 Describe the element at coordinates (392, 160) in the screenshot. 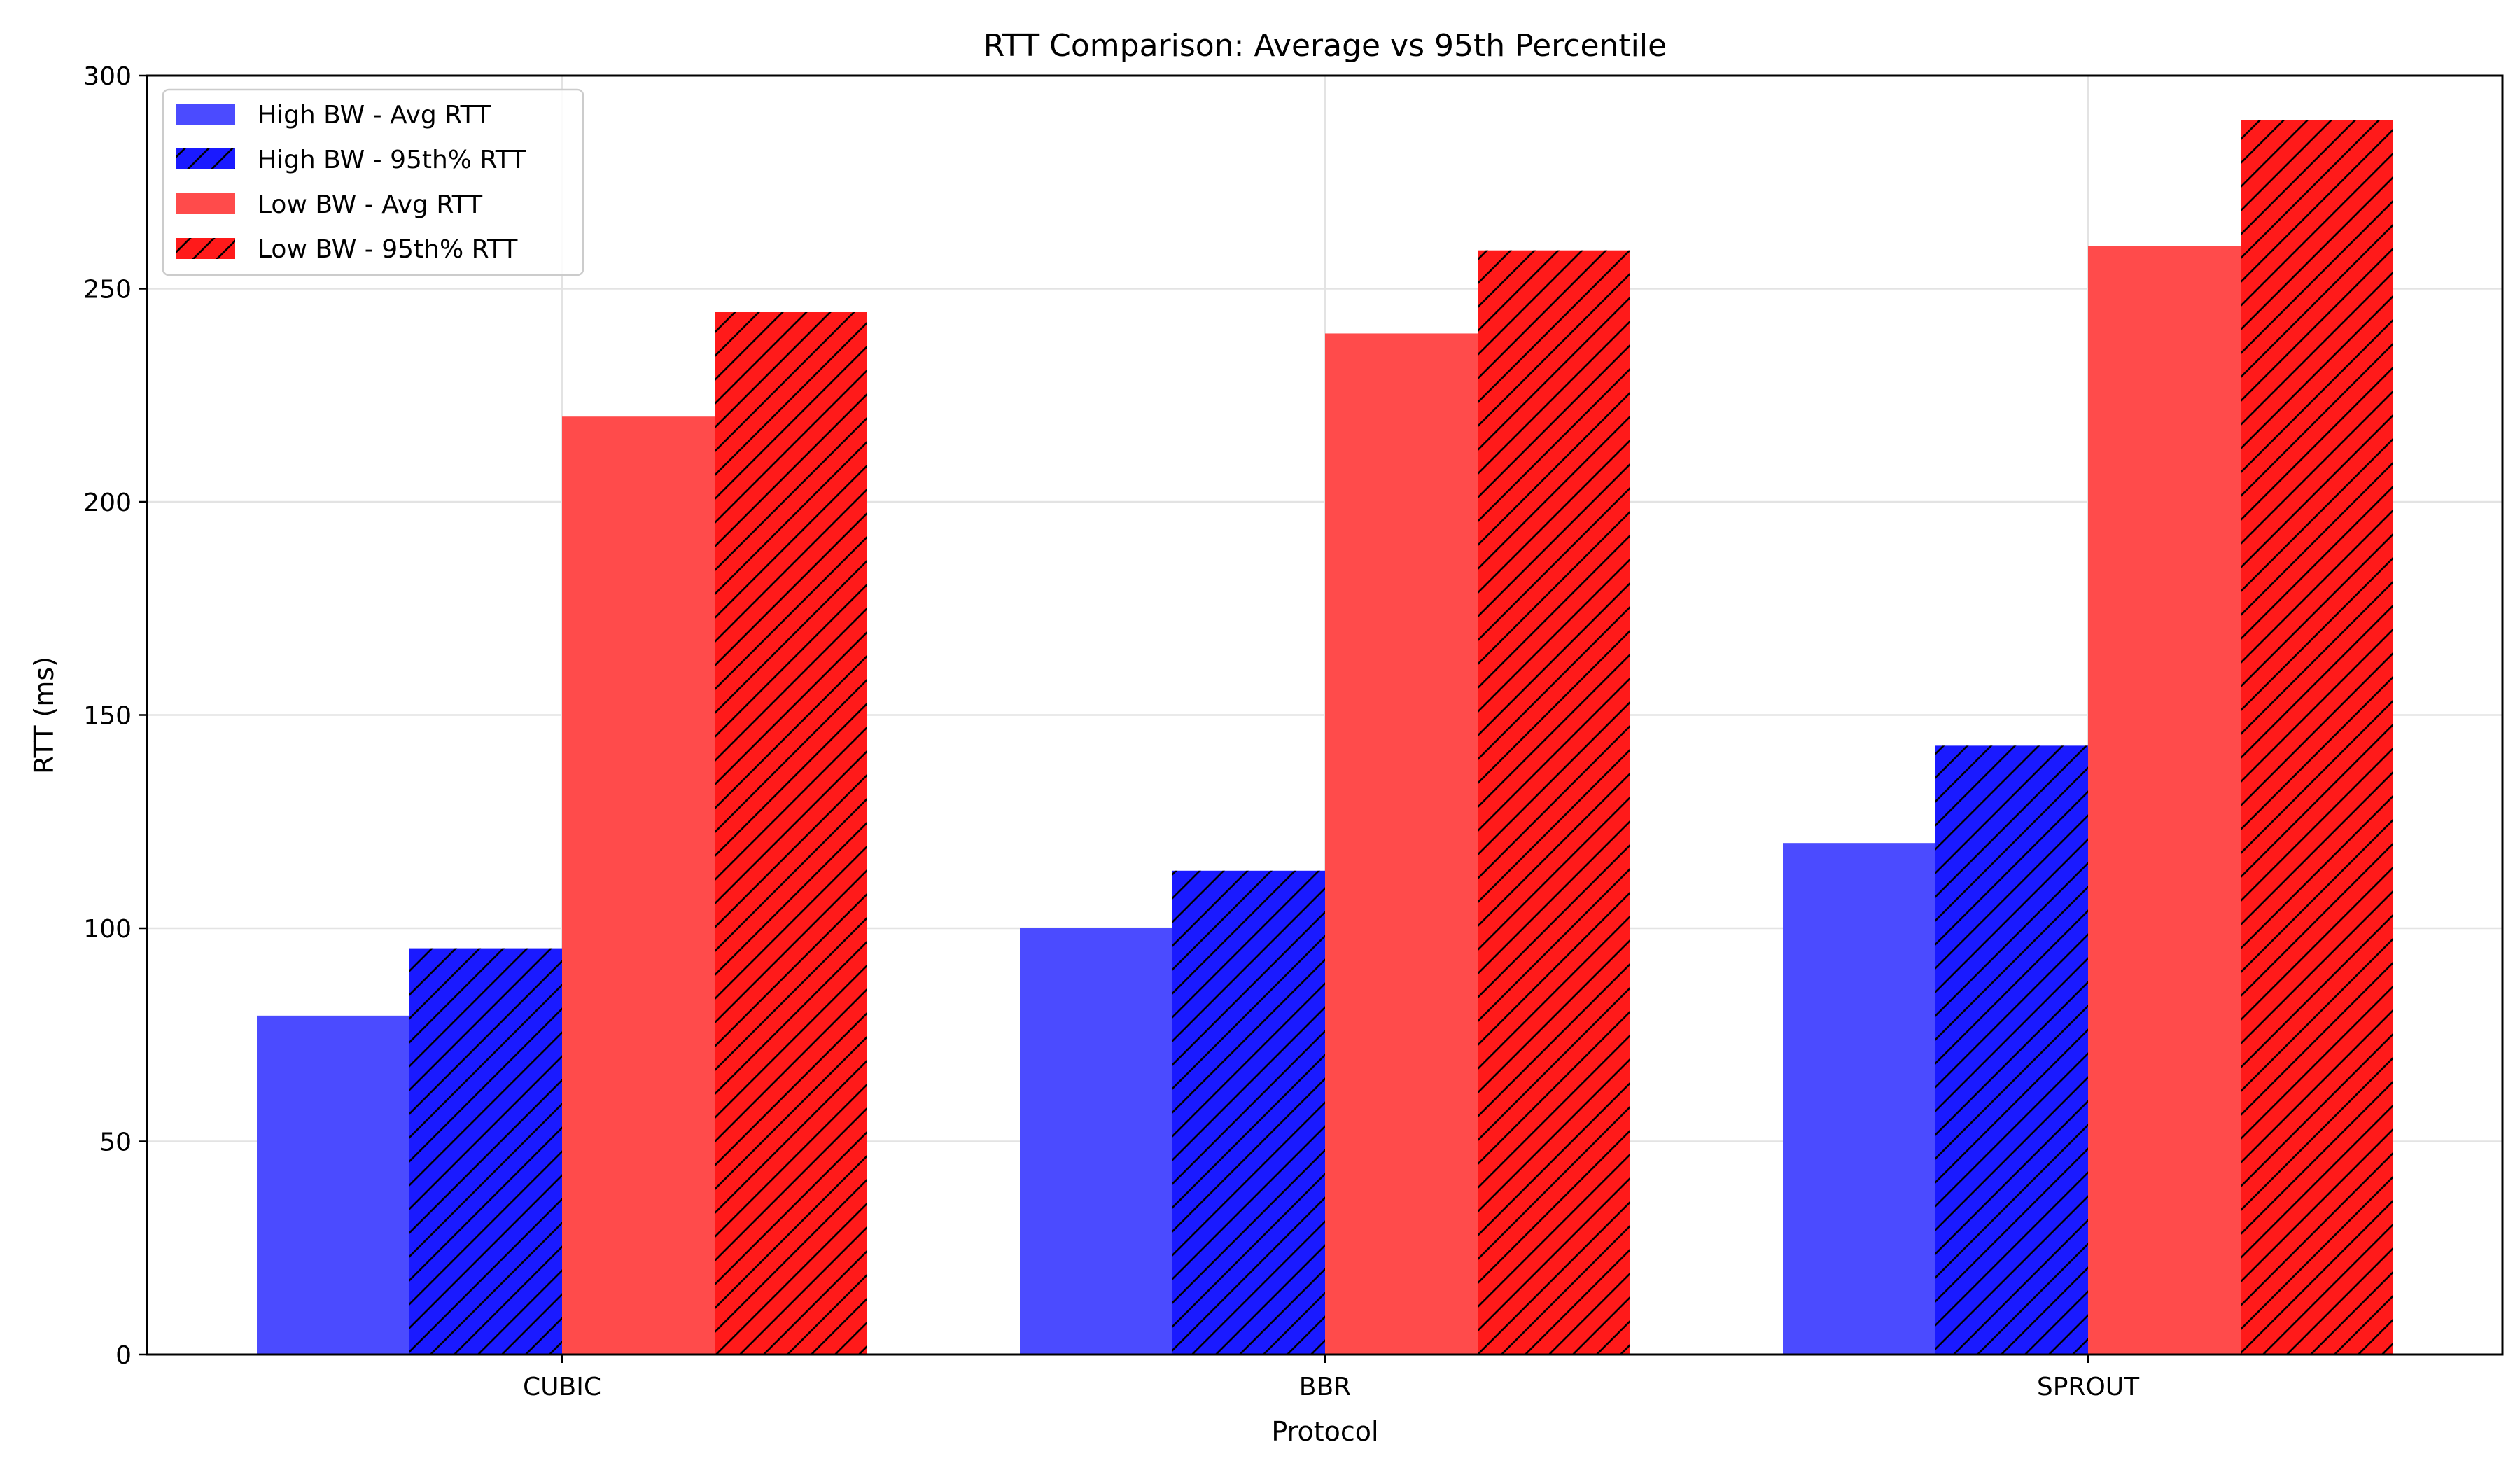

I see `legend-label: High BW - 95th% RTT` at that location.